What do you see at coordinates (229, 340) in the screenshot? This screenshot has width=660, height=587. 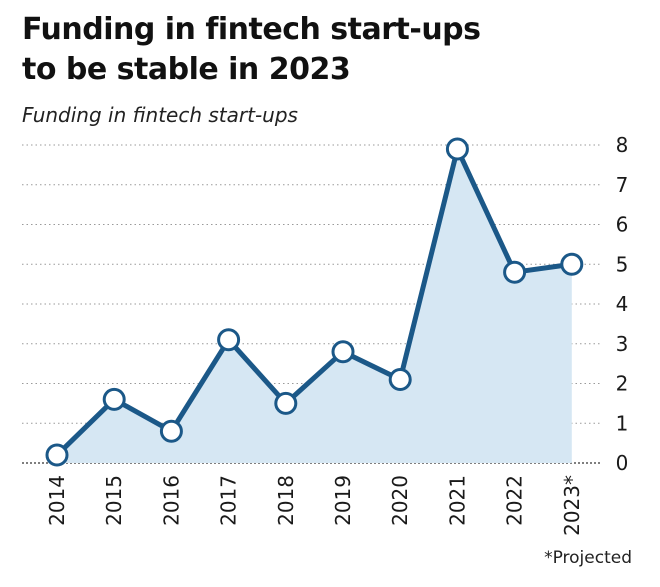 I see `data-point-2017` at bounding box center [229, 340].